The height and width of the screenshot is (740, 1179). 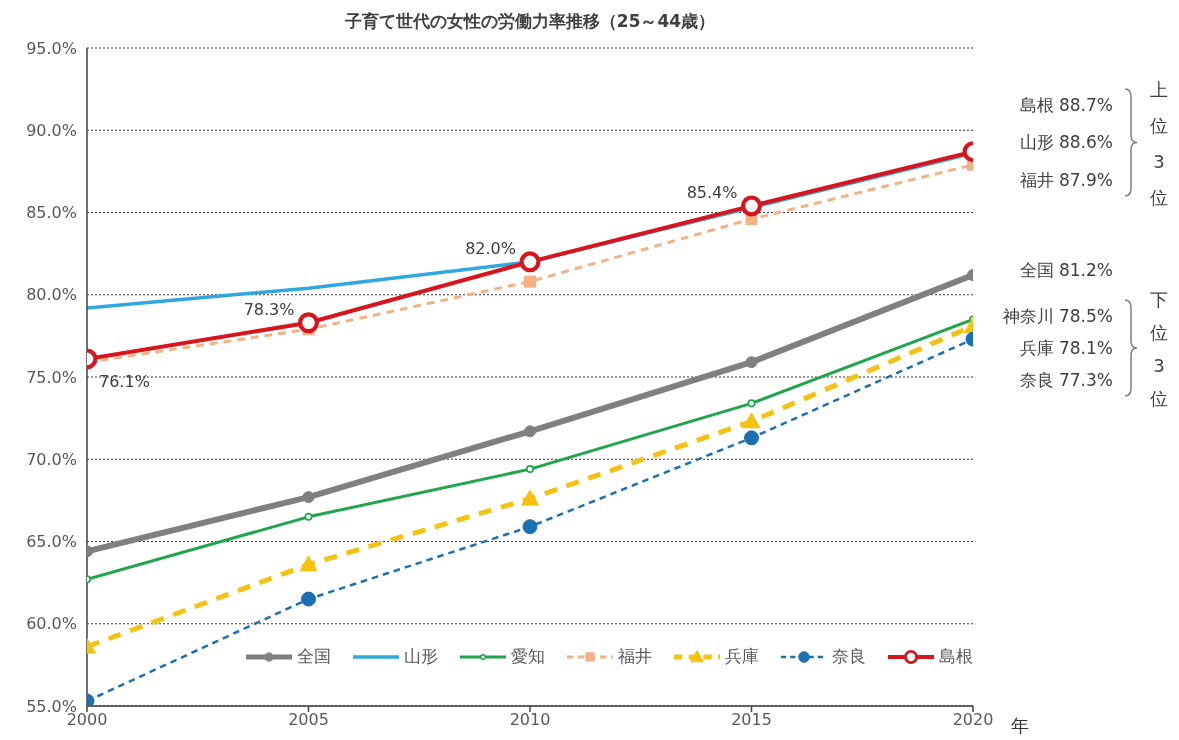 I want to click on legend-label: 福井, so click(x=635, y=656).